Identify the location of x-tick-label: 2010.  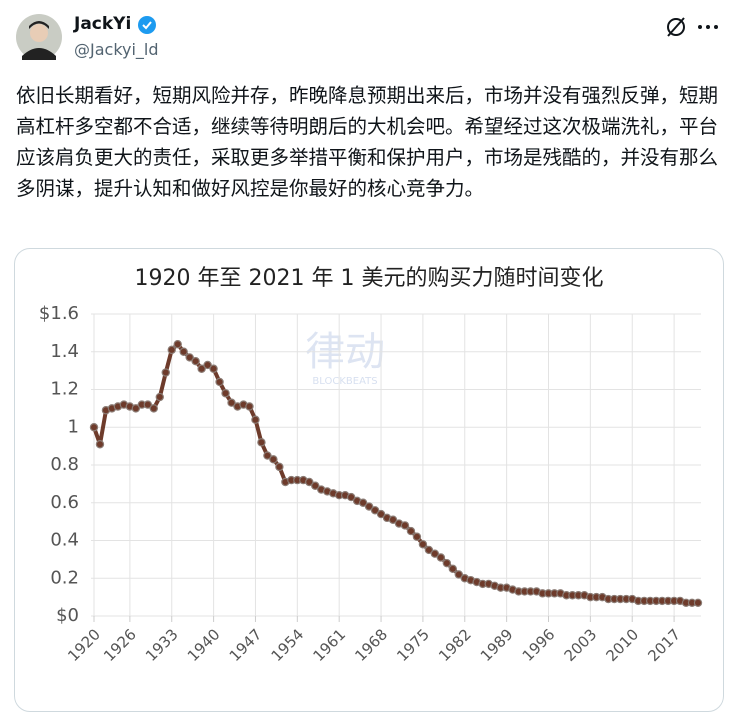
(623, 645).